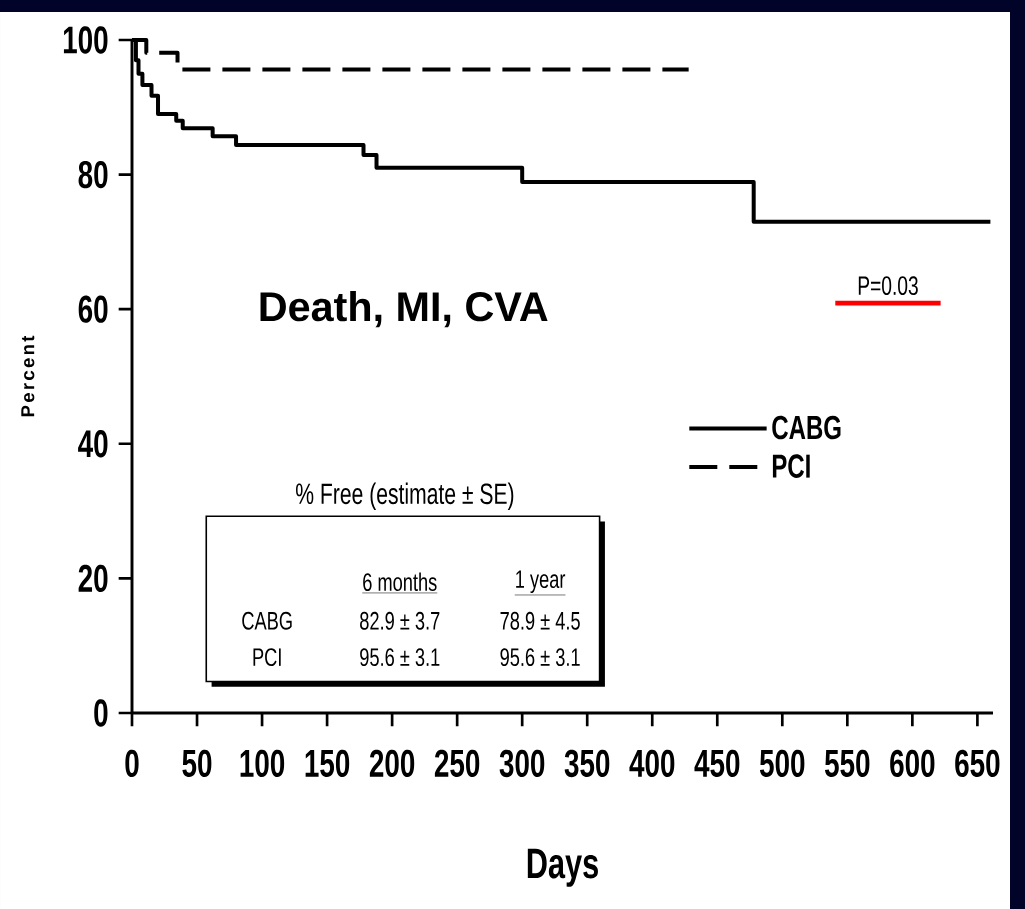 This screenshot has width=1025, height=909. Describe the element at coordinates (404, 309) in the screenshot. I see `annotation: Death, MI, CVA` at that location.